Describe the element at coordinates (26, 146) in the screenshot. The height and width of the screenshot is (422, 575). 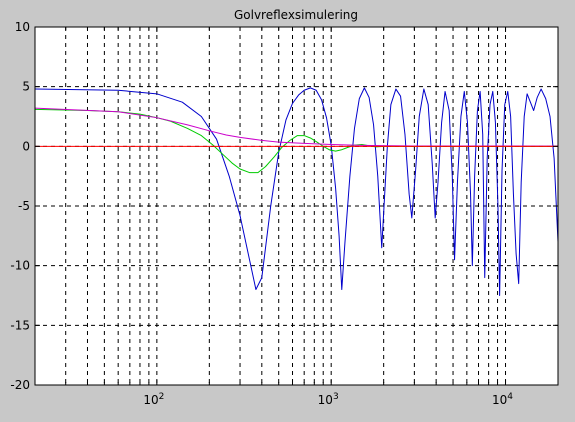
I see `y-tick-label: 0` at that location.